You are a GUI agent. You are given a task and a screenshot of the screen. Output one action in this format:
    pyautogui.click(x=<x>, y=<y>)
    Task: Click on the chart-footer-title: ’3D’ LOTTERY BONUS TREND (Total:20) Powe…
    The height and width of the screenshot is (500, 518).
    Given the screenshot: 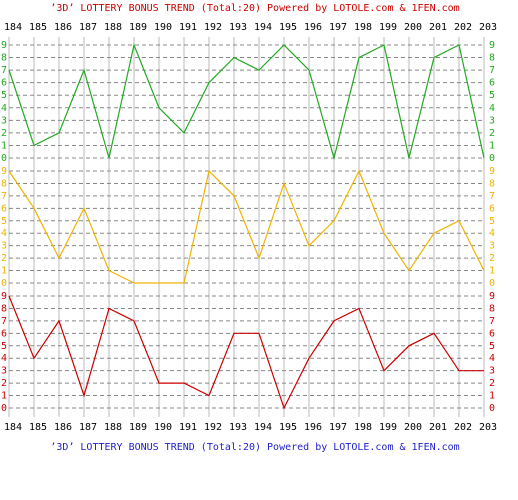 What is the action you would take?
    pyautogui.click(x=254, y=447)
    